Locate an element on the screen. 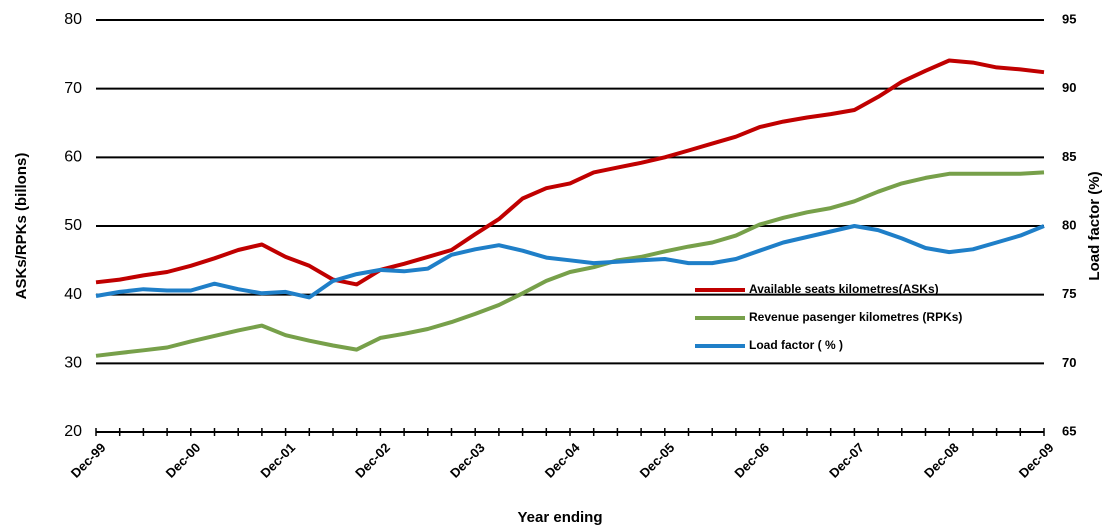 This screenshot has height=528, width=1108. y2-tick-label: 70 is located at coordinates (1069, 362).